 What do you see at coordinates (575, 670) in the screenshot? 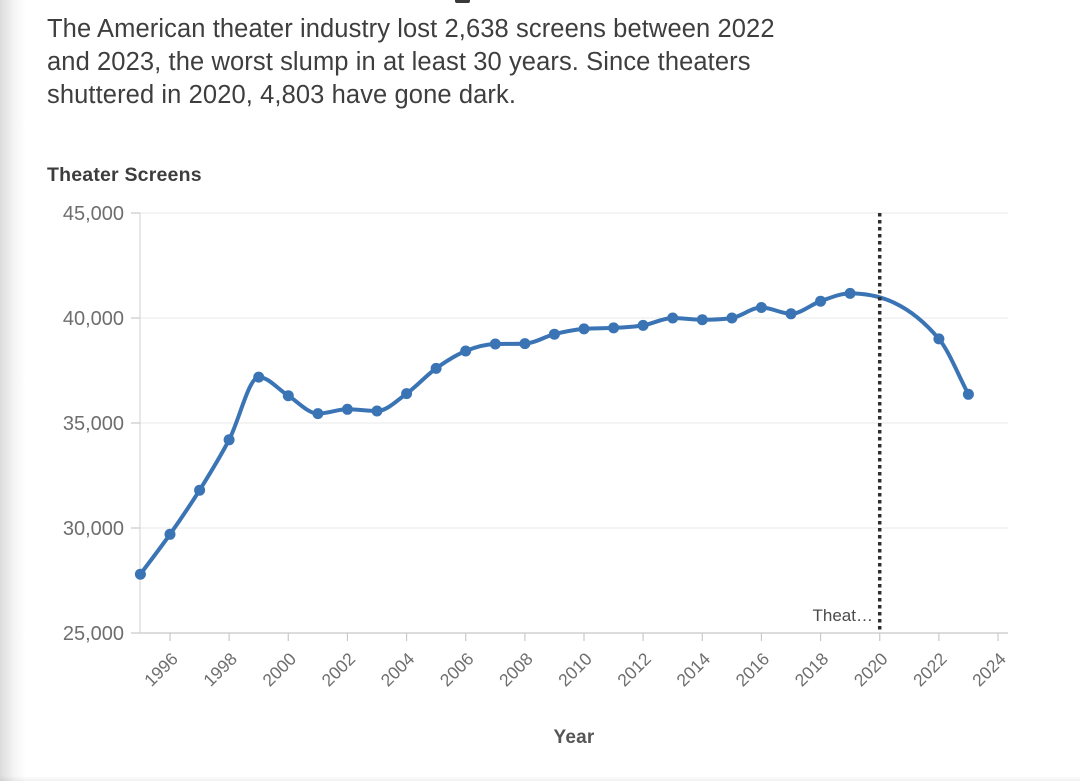
I see `x-tick-label: 2010` at bounding box center [575, 670].